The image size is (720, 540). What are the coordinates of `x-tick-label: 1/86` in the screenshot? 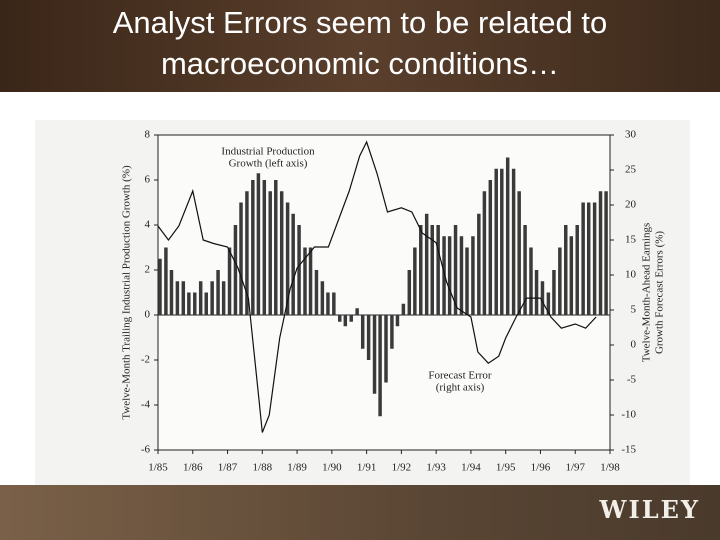 It's located at (193, 468).